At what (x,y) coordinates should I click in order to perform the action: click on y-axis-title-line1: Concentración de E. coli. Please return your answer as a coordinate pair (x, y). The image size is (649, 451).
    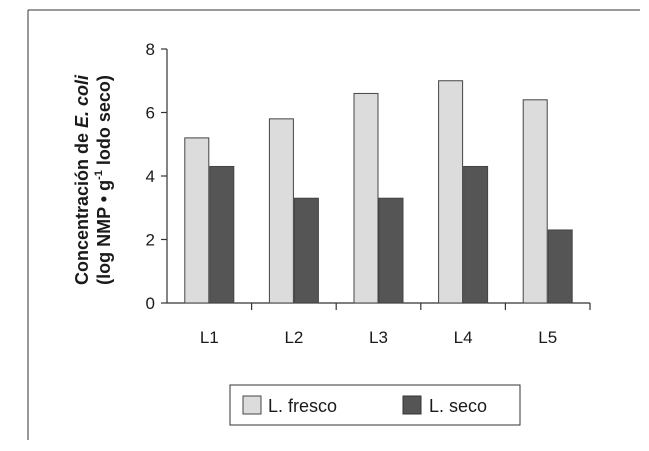
    Looking at the image, I should click on (82, 179).